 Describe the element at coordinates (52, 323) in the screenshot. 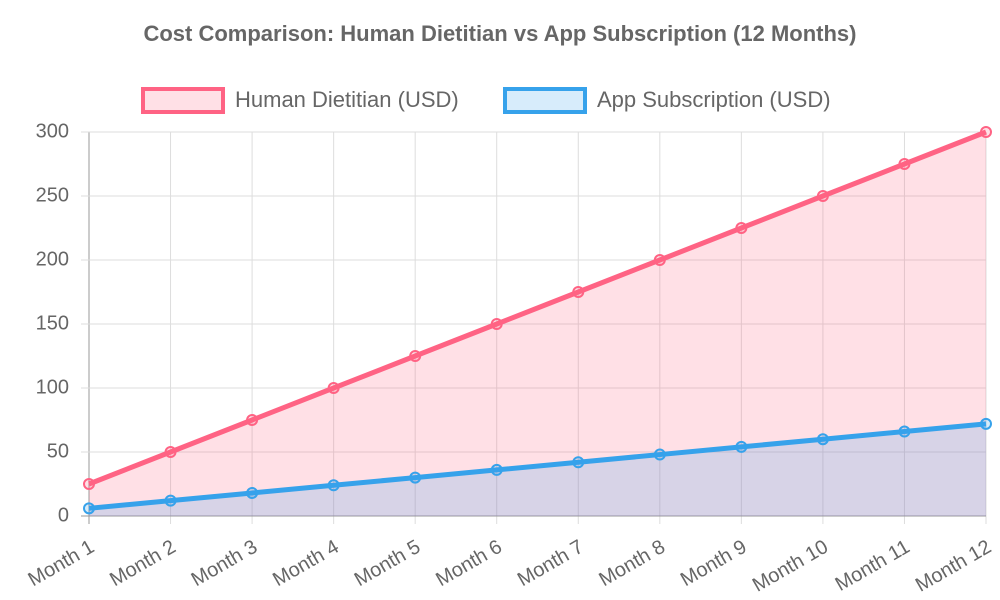

I see `y-tick-label: 150` at that location.